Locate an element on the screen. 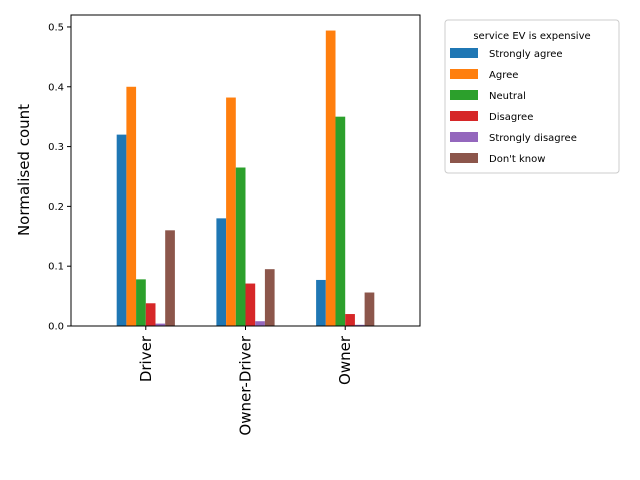 The height and width of the screenshot is (480, 640). bar-disagree-owner-driver is located at coordinates (250, 304).